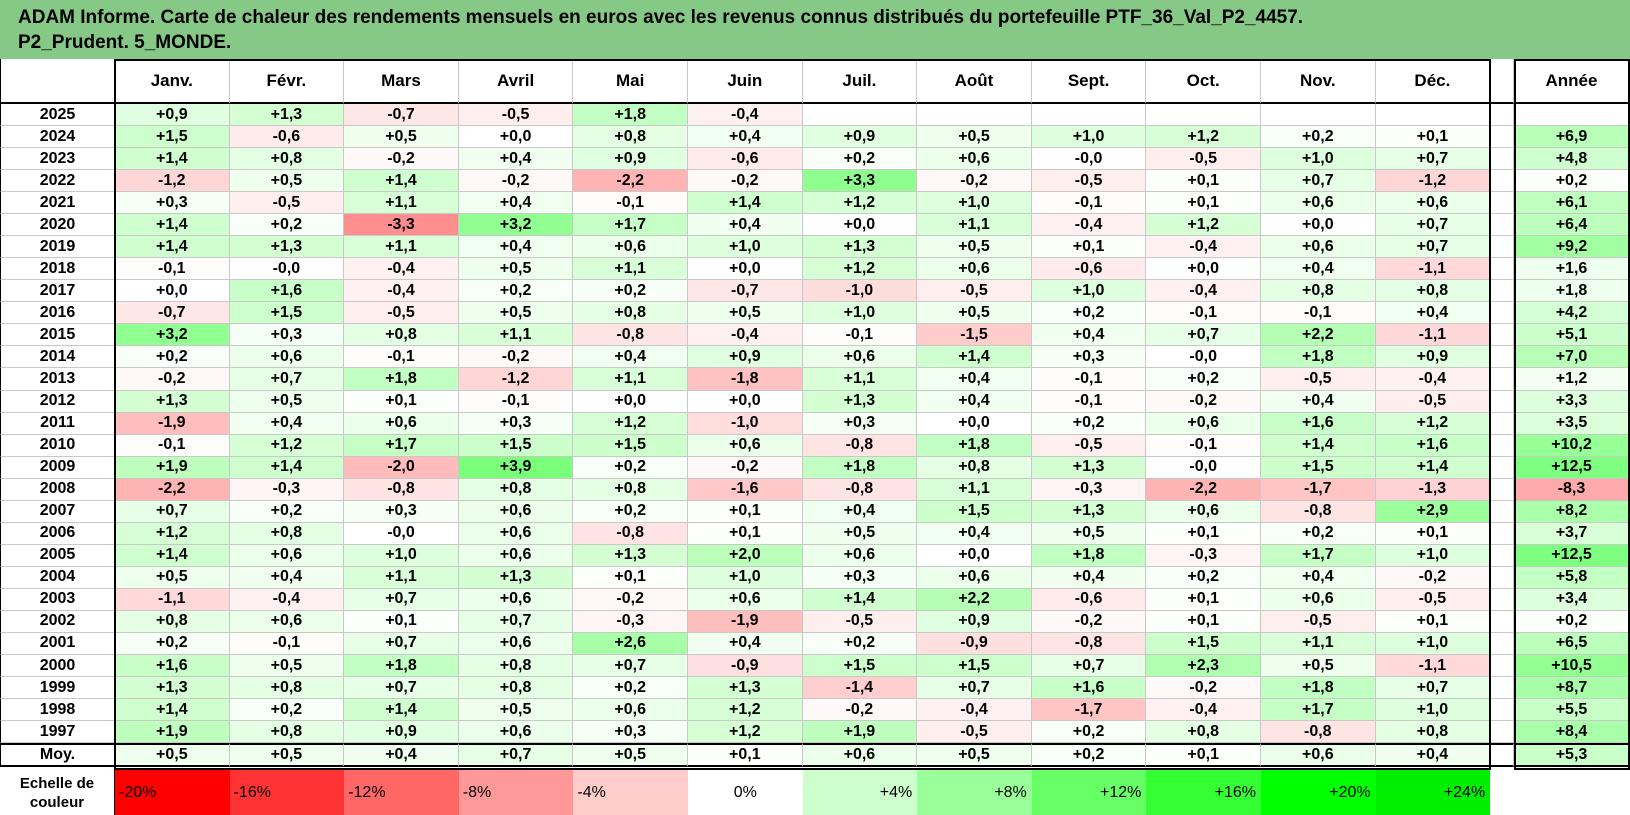 The height and width of the screenshot is (815, 1630). I want to click on heatmap-cell: -2,2, so click(1203, 489).